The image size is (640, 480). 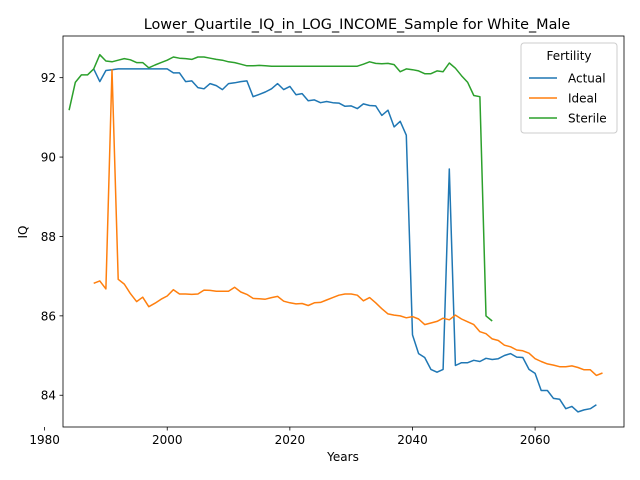 What do you see at coordinates (535, 440) in the screenshot?
I see `x-tick-label: 2060` at bounding box center [535, 440].